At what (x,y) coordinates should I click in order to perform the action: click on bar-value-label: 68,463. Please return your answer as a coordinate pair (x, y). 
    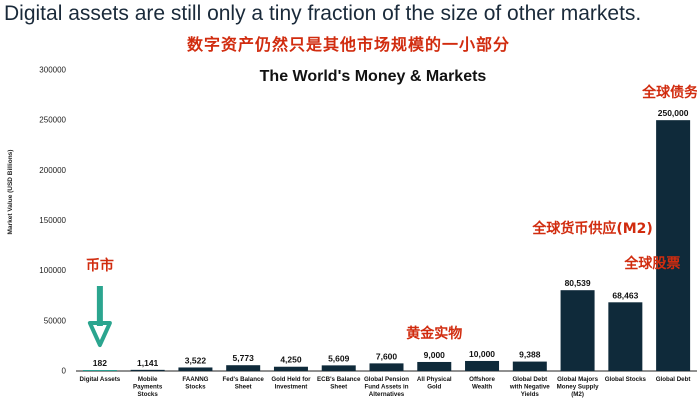
    Looking at the image, I should click on (625, 295).